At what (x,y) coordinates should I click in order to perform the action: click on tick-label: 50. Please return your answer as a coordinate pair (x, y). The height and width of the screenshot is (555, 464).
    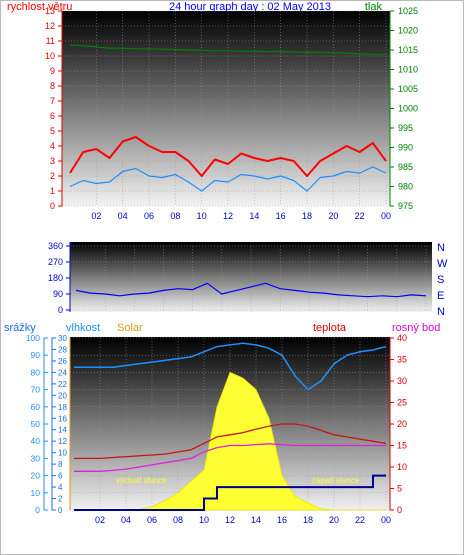
    Looking at the image, I should click on (36, 424).